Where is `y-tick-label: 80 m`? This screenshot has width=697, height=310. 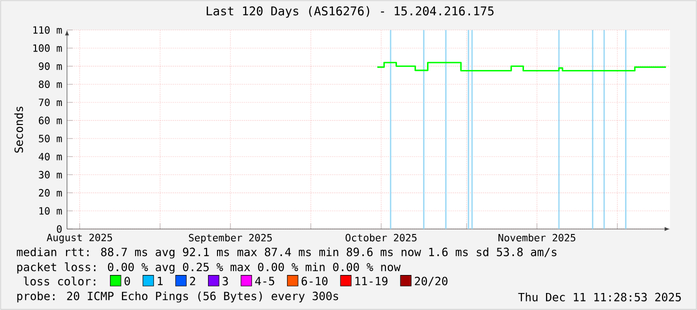
y-tick-label: 80 m is located at coordinates (50, 84).